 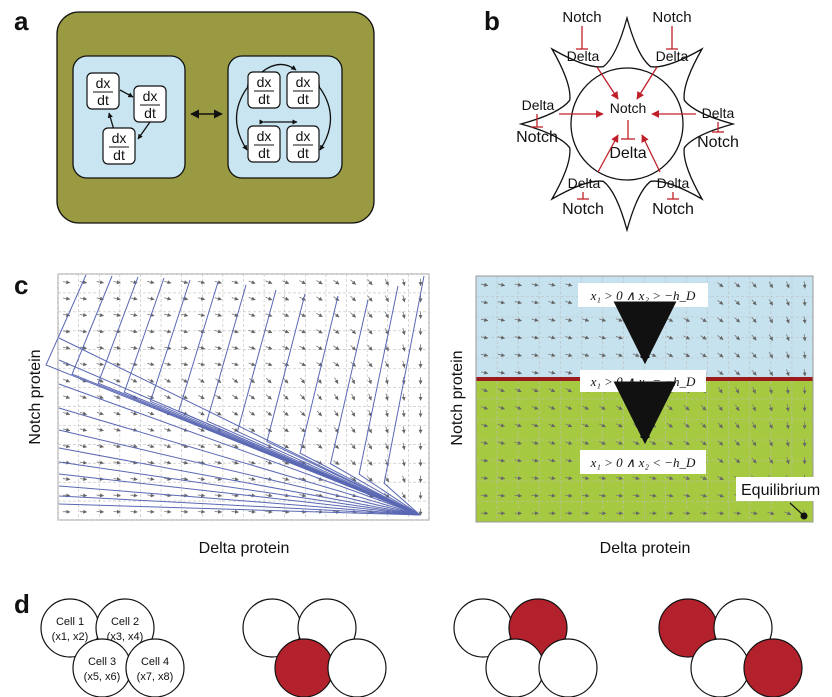 I want to click on x-axis-label-right: Delta protein, so click(x=645, y=548).